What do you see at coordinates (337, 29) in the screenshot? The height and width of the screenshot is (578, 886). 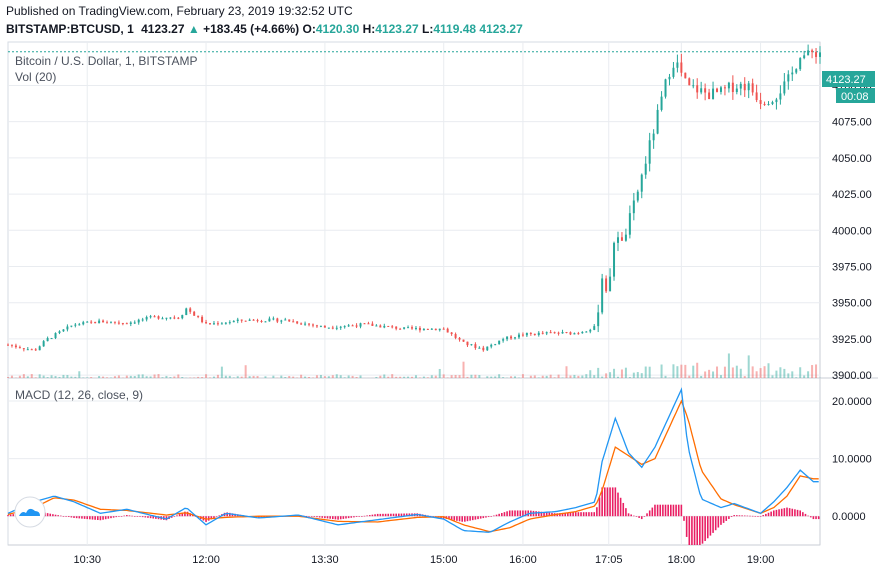 I see `open-value: 4120.30` at bounding box center [337, 29].